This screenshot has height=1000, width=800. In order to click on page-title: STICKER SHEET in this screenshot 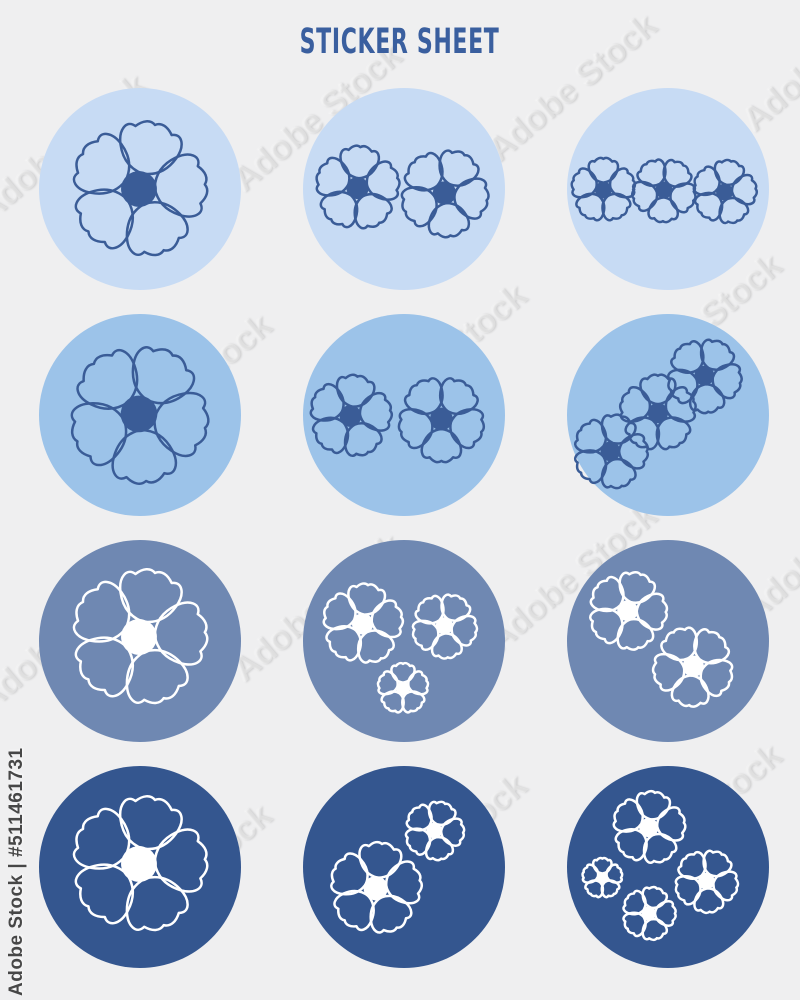, I will do `click(400, 42)`.